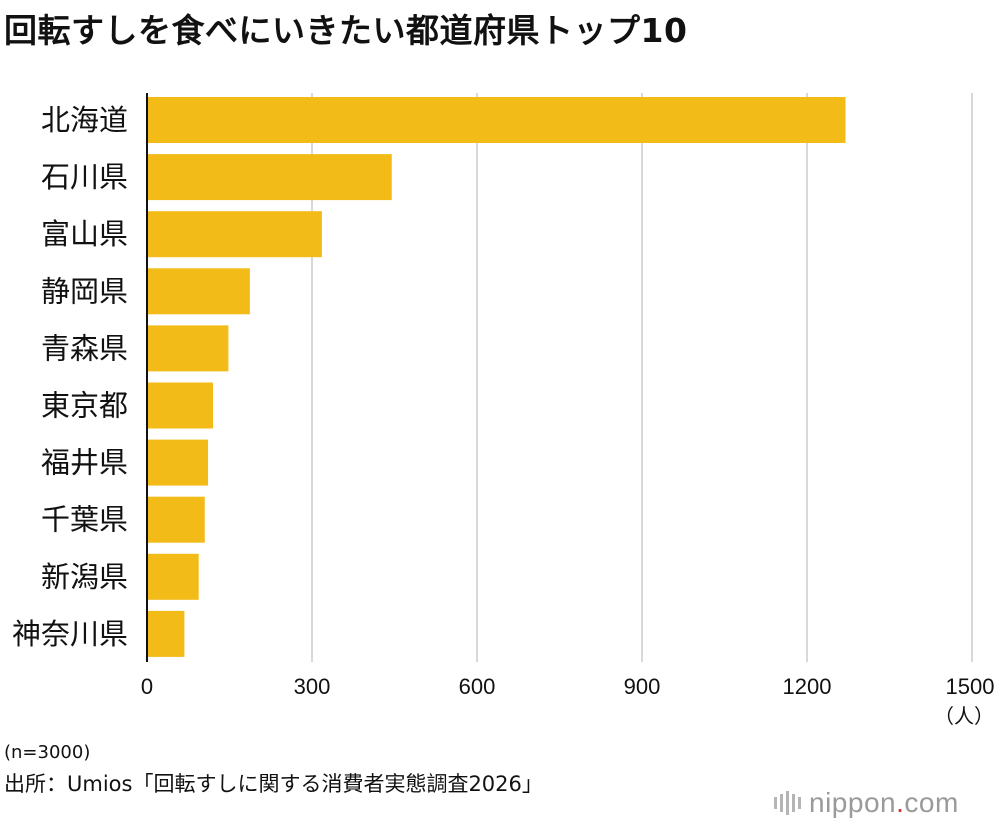  What do you see at coordinates (312, 686) in the screenshot?
I see `x-tick-label-1: 300` at bounding box center [312, 686].